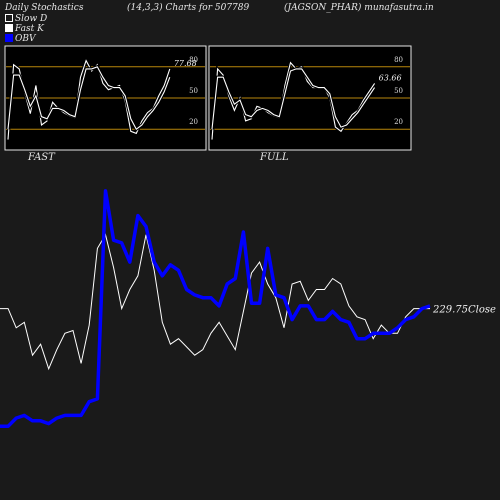  What do you see at coordinates (359, 8) in the screenshot?
I see `chart-source: (JAGSON_PHAR) munafasutra.in` at bounding box center [359, 8].